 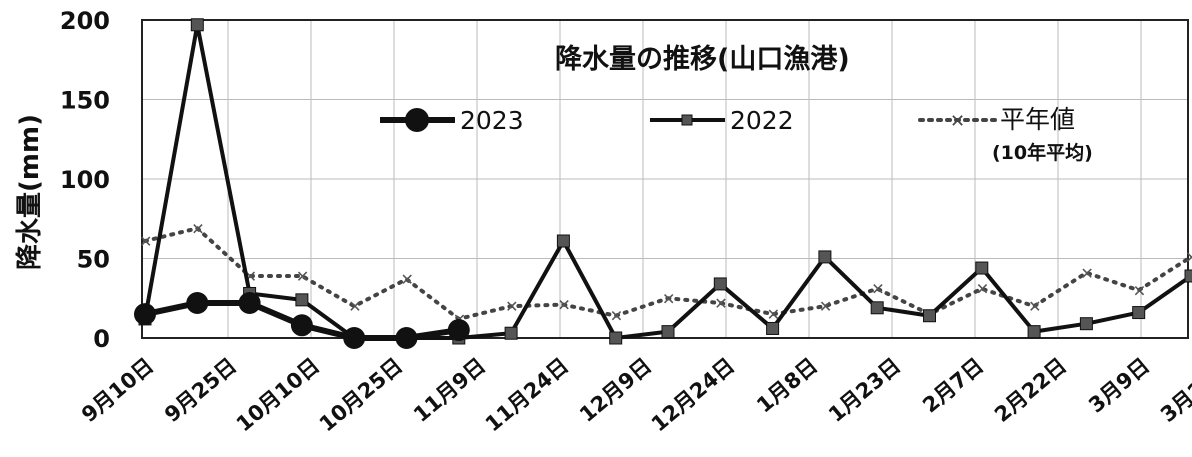 What do you see at coordinates (449, 390) in the screenshot?
I see `x-tick-label: 11月9日` at bounding box center [449, 390].